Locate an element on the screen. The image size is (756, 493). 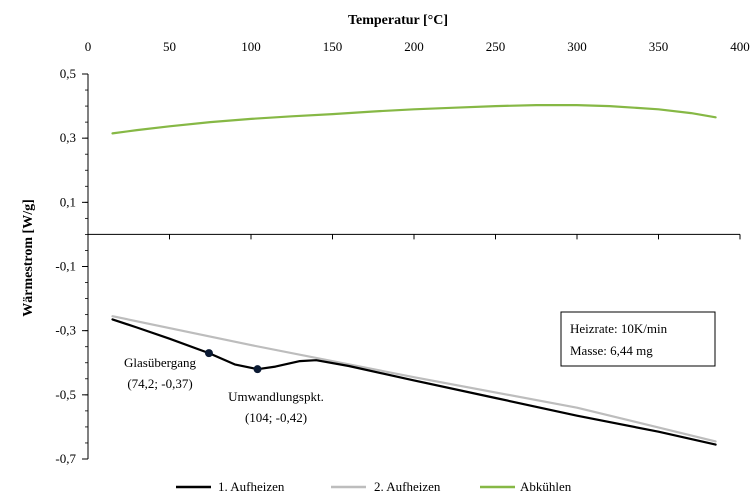
glass-transition-label: Glasübergang is located at coordinates (160, 362).